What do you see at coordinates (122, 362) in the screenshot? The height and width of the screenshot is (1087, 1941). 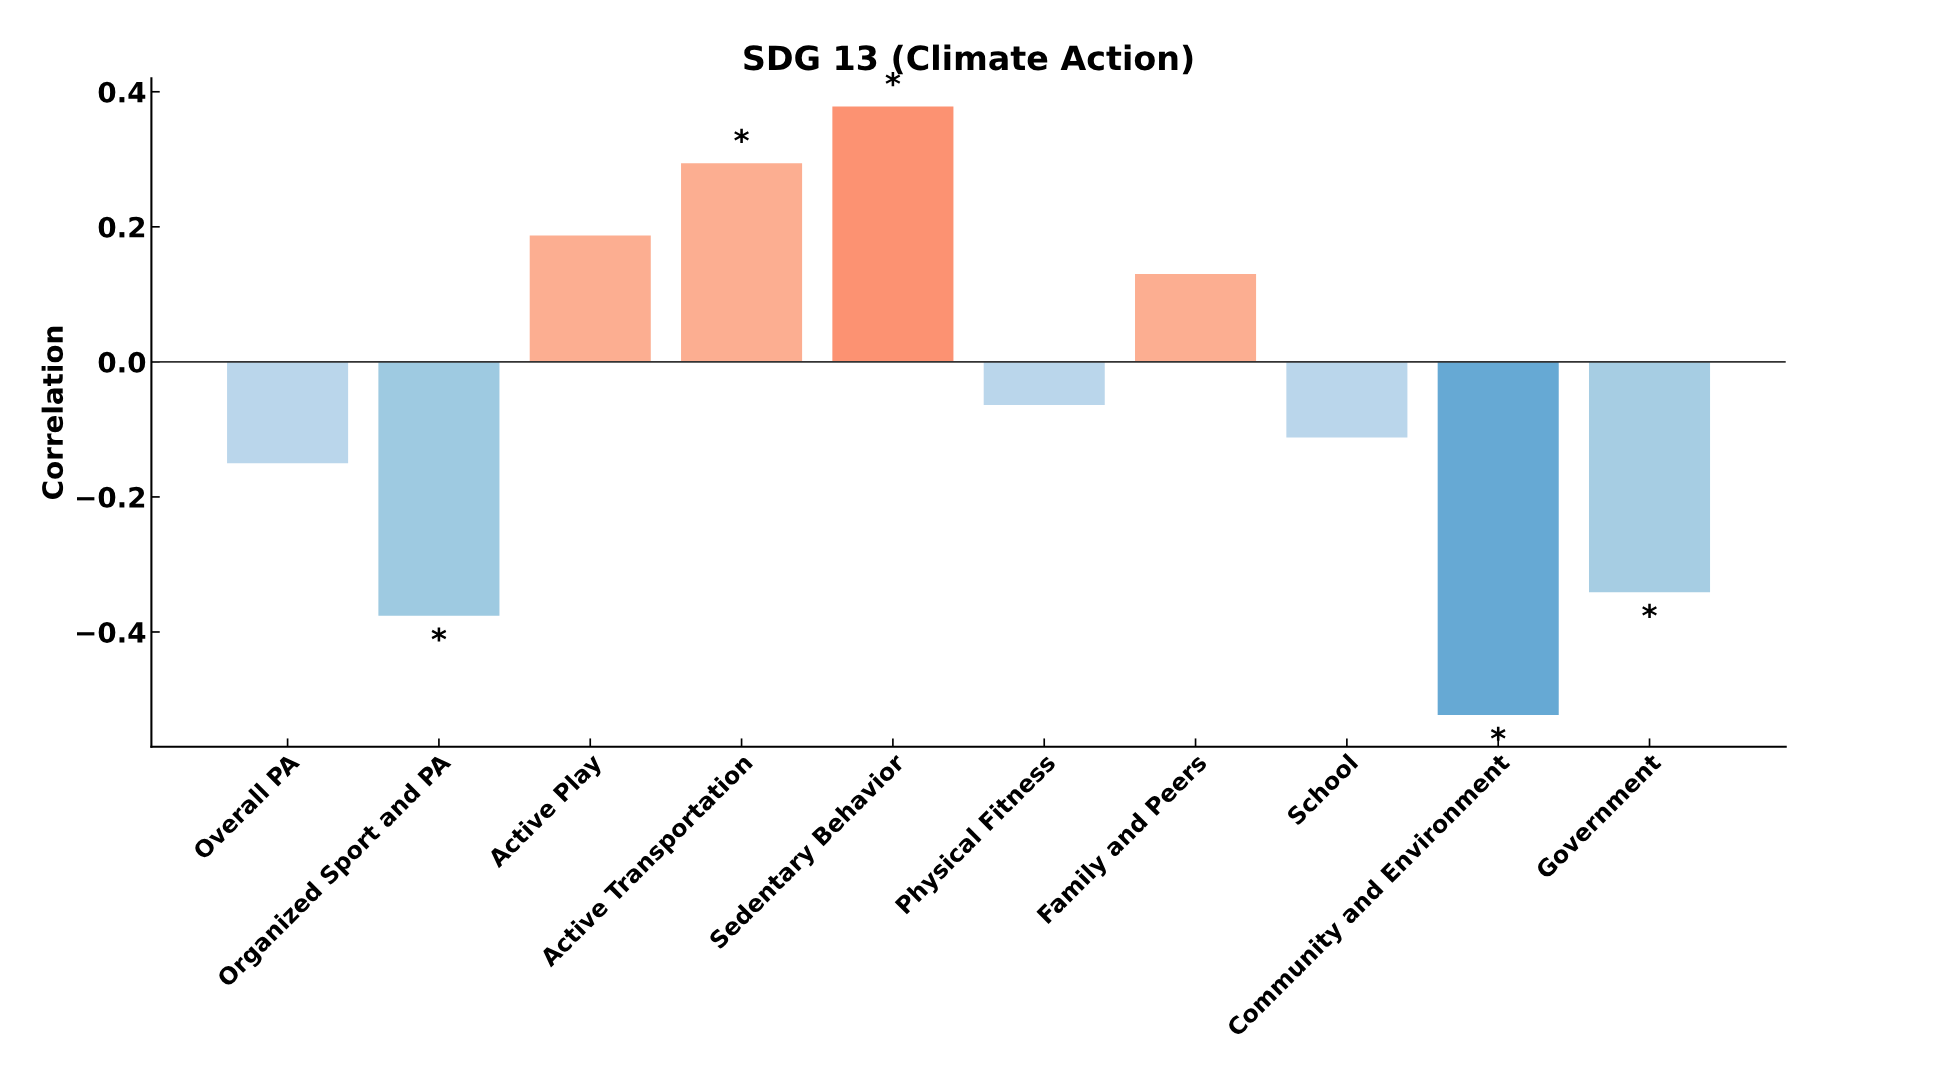 I see `y-tick-label: 0.0` at bounding box center [122, 362].